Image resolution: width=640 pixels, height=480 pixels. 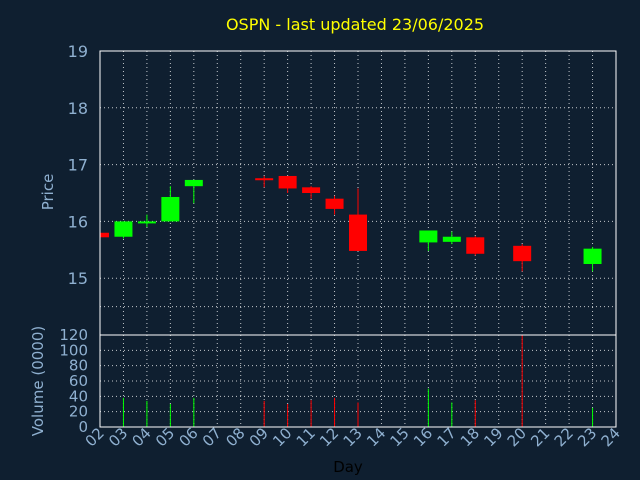 I want to click on volume-tick-label: 40, so click(x=78, y=396).